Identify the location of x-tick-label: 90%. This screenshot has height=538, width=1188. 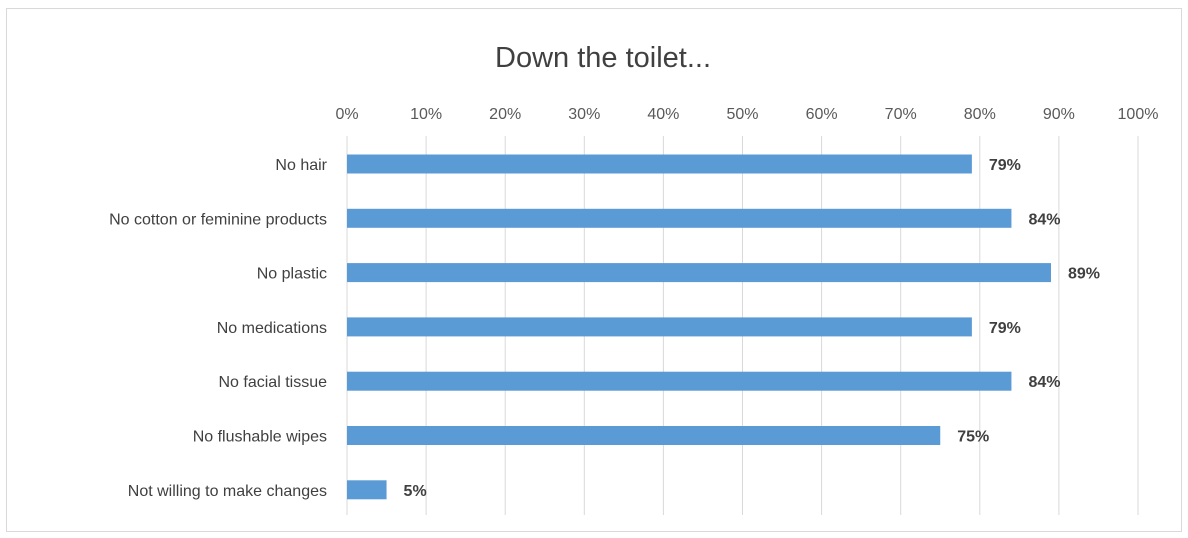
(1059, 114).